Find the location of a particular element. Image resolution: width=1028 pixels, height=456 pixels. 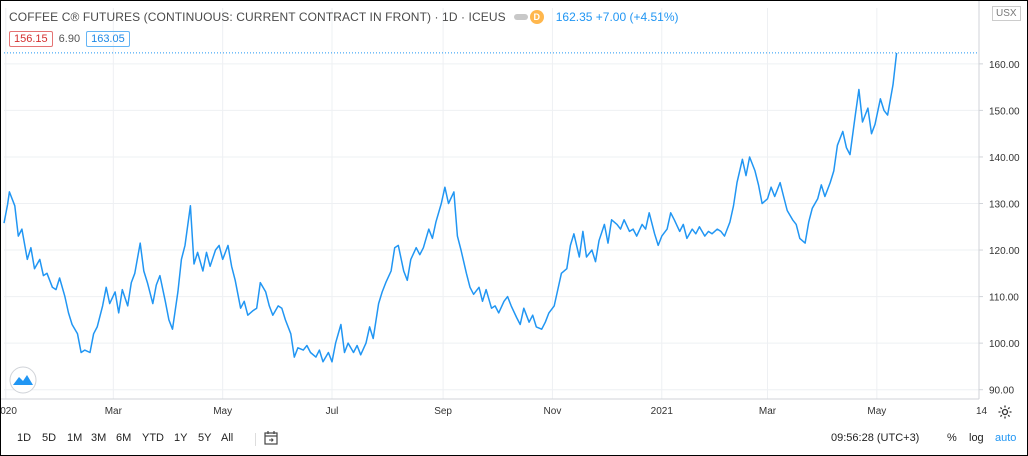

settings-gear-icon is located at coordinates (1005, 412).